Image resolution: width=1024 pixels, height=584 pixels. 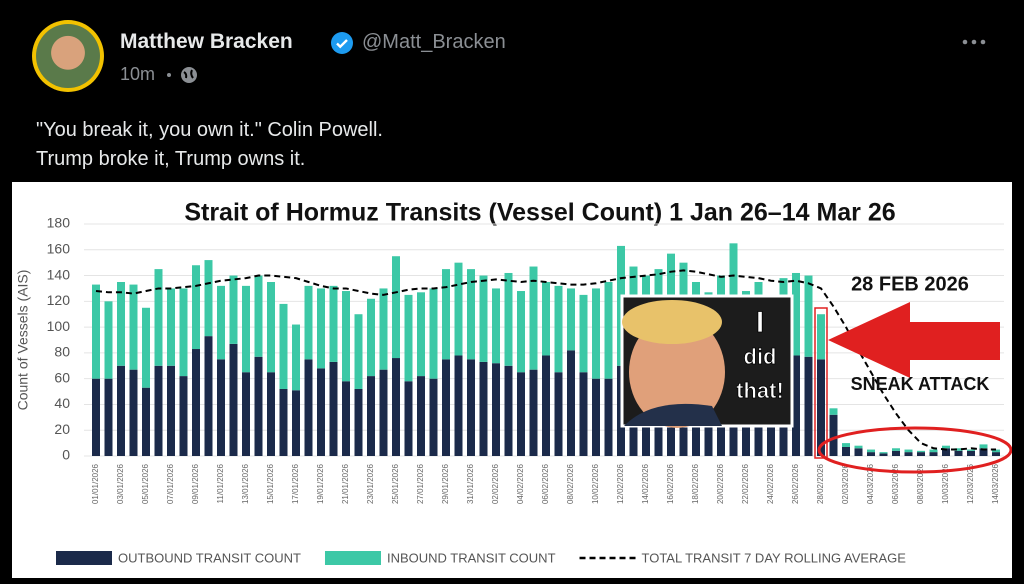 What do you see at coordinates (62, 429) in the screenshot?
I see `y-tick-label: 20` at bounding box center [62, 429].